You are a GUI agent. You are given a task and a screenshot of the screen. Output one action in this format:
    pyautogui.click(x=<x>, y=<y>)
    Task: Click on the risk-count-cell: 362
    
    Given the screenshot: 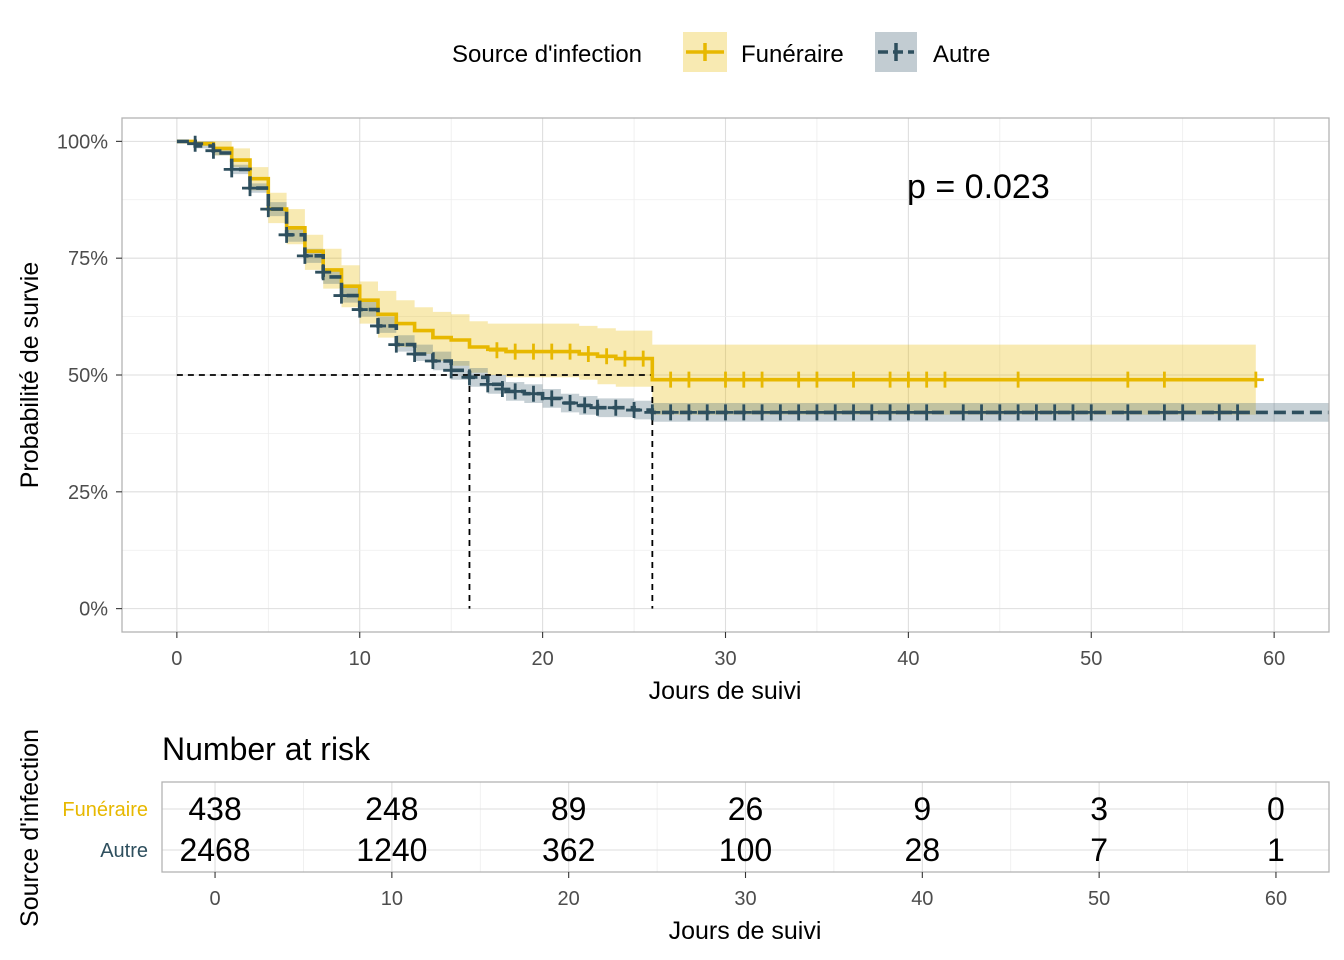 What is the action you would take?
    pyautogui.click(x=568, y=850)
    